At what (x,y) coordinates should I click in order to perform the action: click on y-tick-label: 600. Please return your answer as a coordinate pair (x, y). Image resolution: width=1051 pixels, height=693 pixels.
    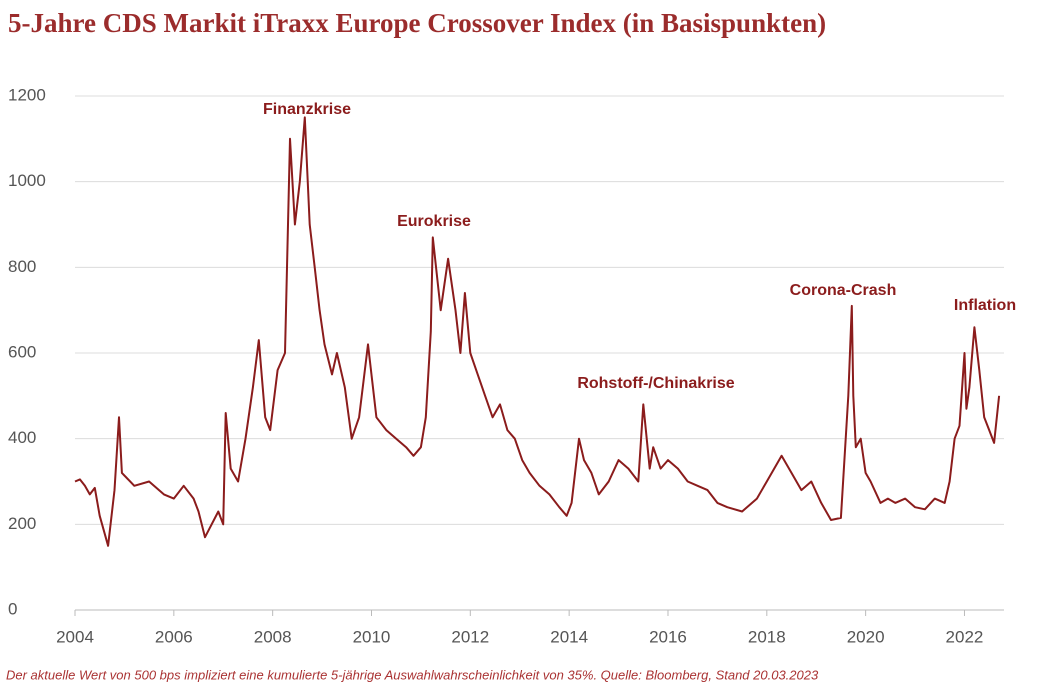
    Looking at the image, I should click on (22, 351).